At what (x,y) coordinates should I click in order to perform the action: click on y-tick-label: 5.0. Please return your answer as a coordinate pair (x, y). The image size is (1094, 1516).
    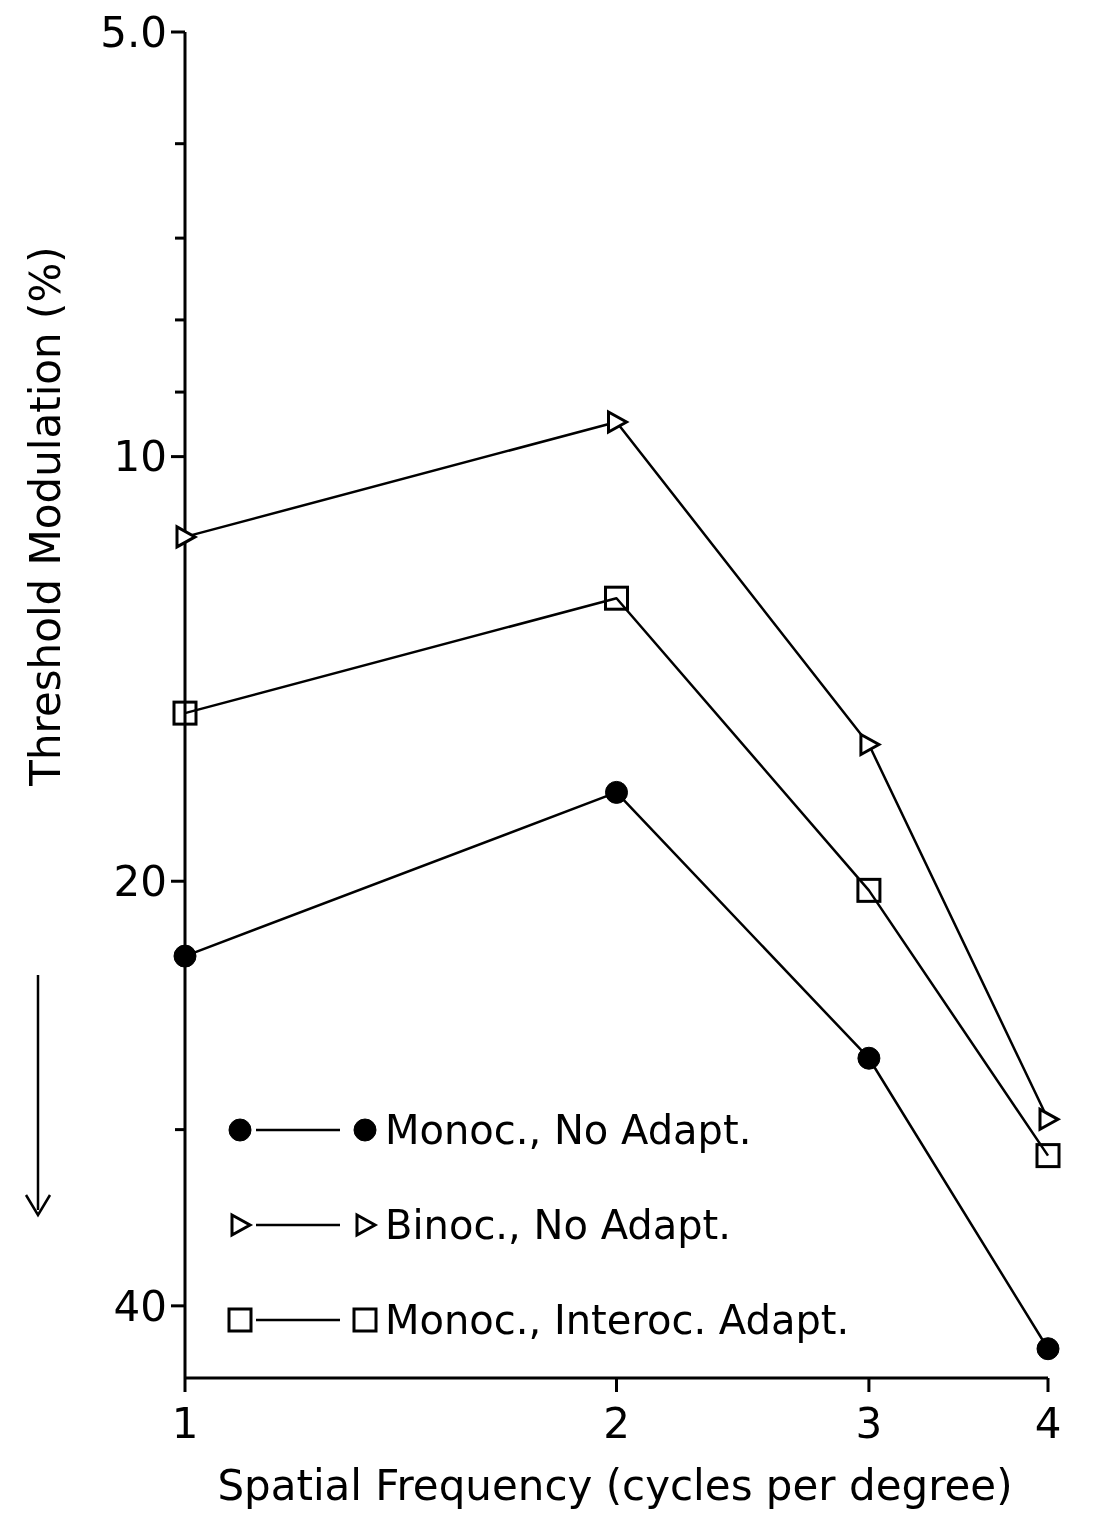
    Looking at the image, I should click on (133, 32).